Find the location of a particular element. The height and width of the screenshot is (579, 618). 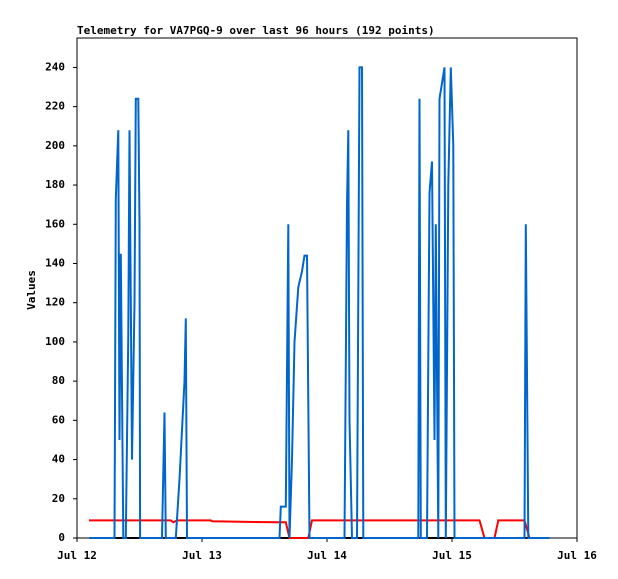

y-tick-label: 180 is located at coordinates (55, 184).